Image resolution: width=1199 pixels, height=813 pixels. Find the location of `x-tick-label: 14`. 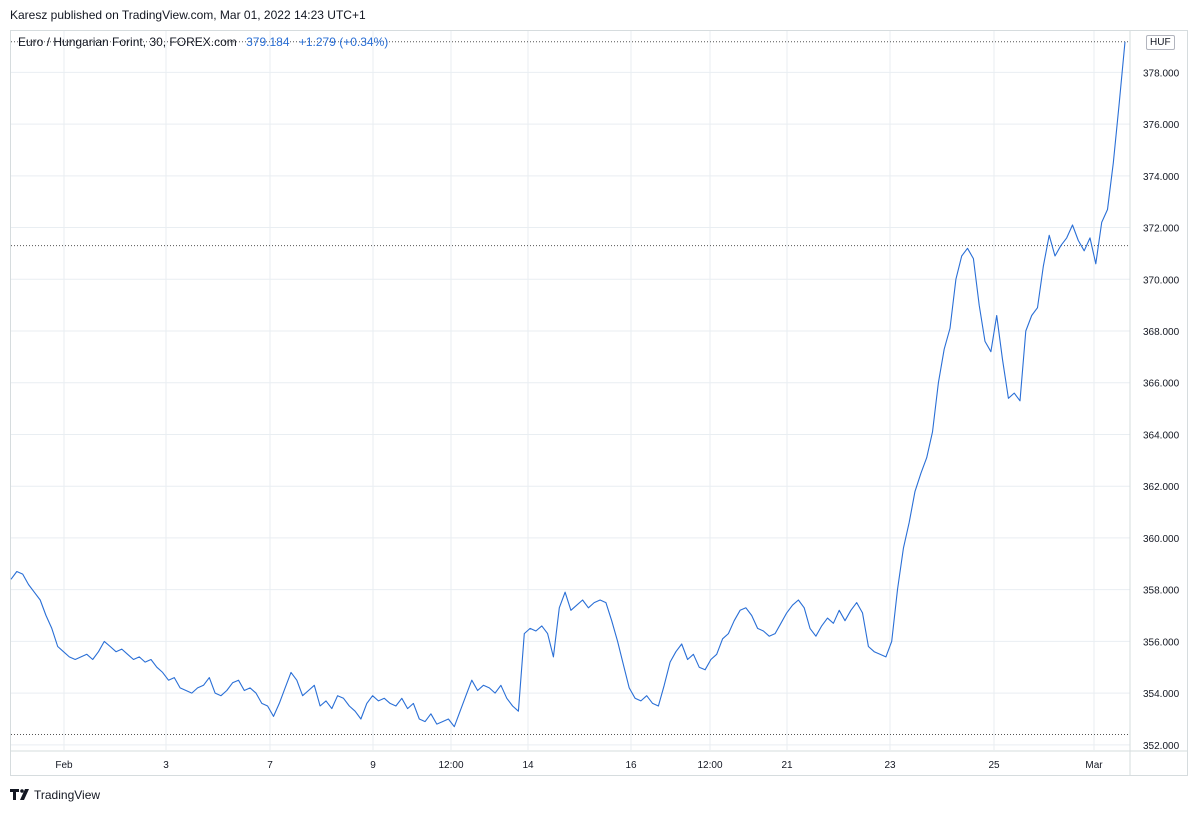

x-tick-label: 14 is located at coordinates (528, 765).